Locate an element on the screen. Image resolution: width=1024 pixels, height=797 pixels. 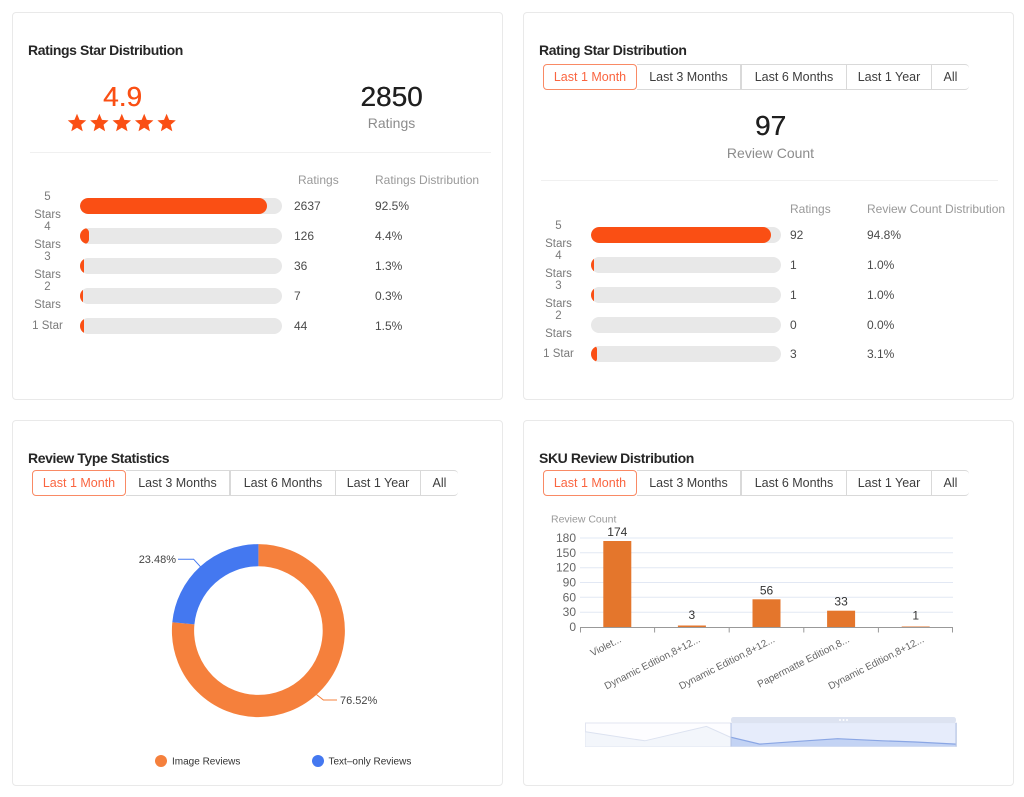
svg-text: 120 is located at coordinates (566, 568).